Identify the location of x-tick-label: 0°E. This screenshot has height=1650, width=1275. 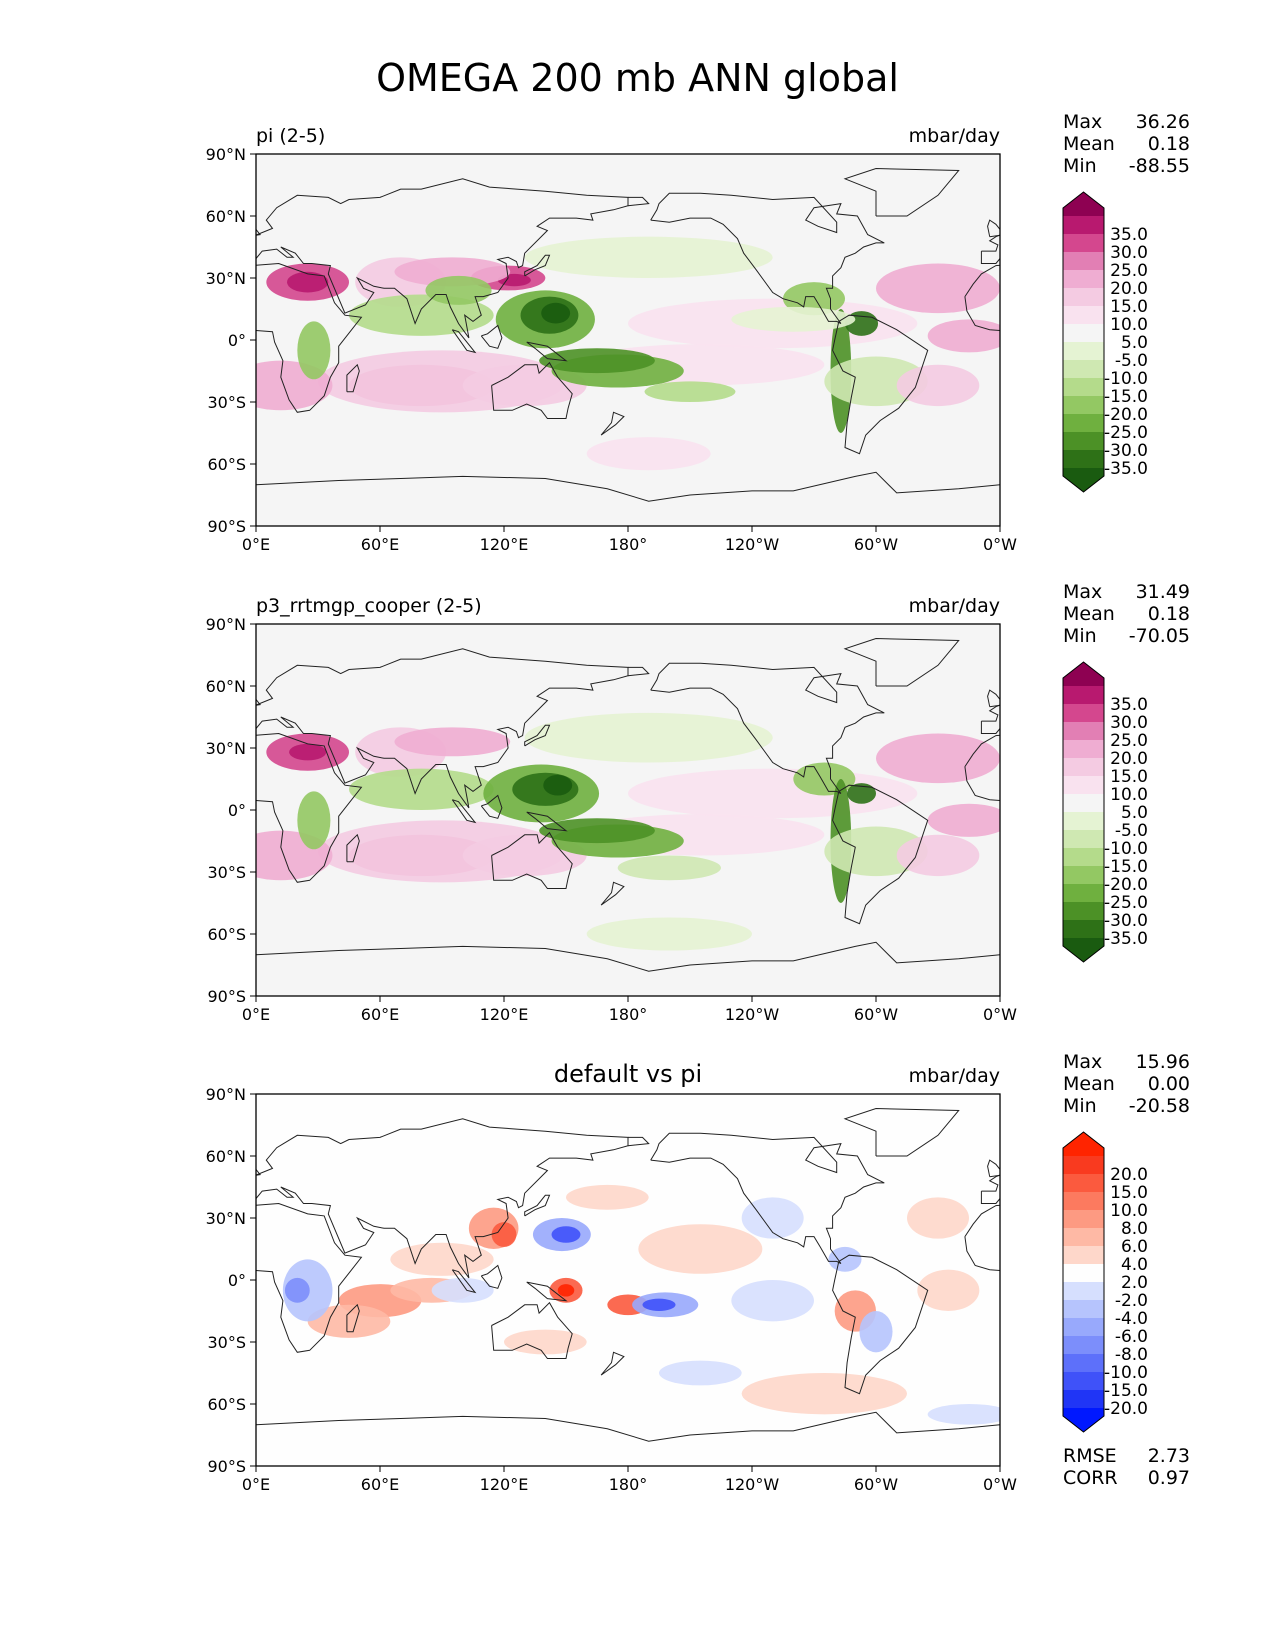
(256, 544).